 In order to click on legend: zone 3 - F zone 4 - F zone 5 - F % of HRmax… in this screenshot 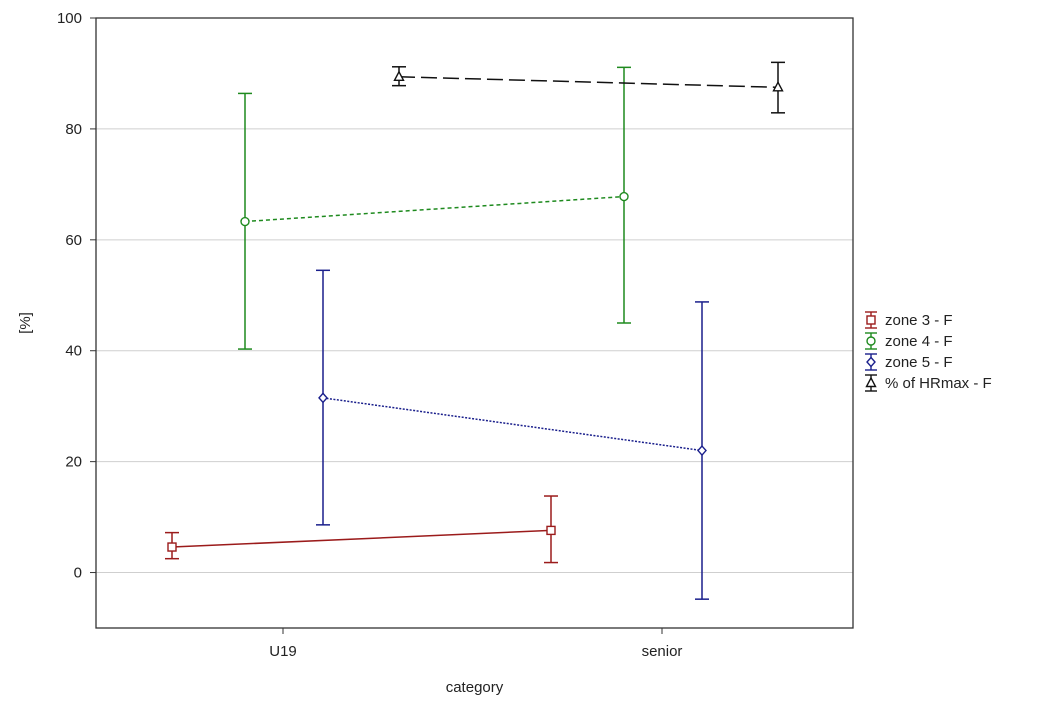, I will do `click(928, 352)`.